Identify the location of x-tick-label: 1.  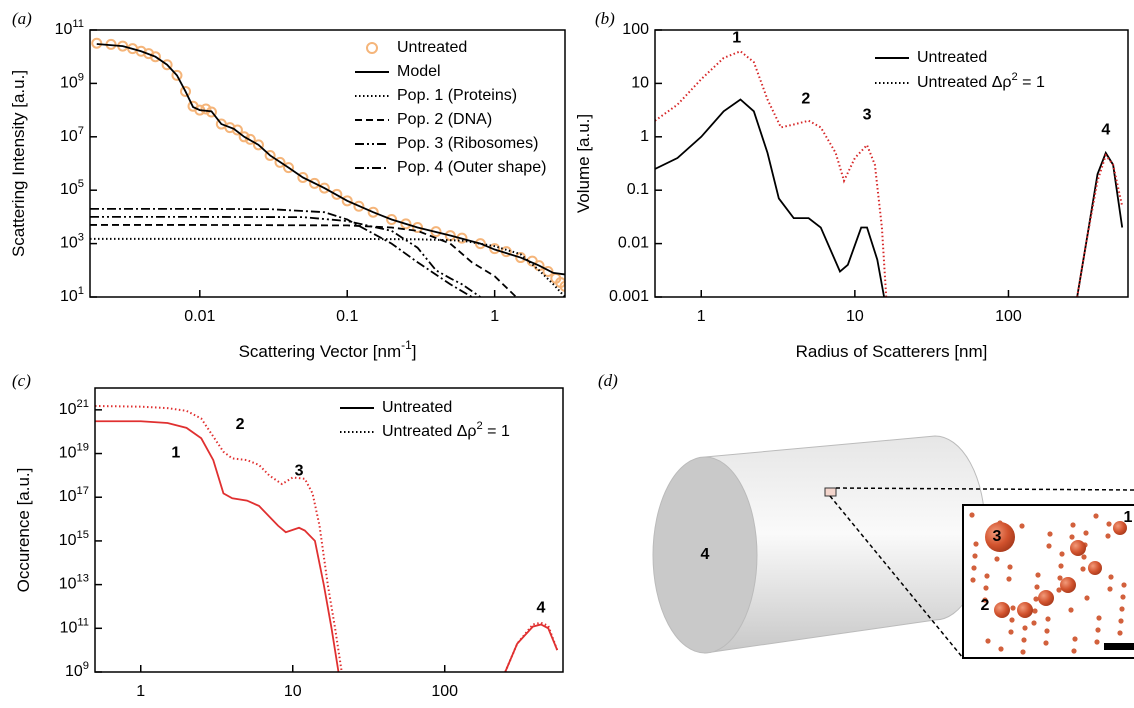
(701, 316).